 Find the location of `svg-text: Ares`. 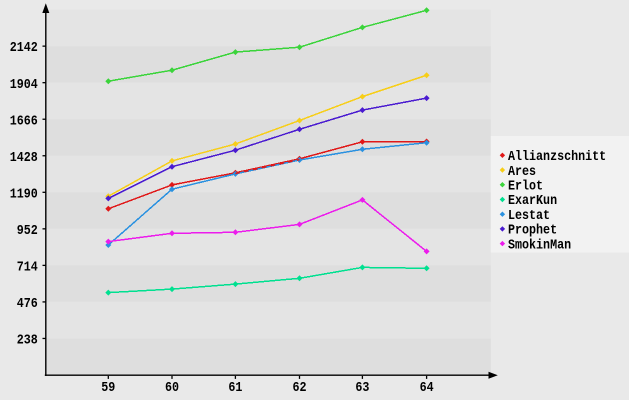

svg-text: Ares is located at coordinates (522, 171).